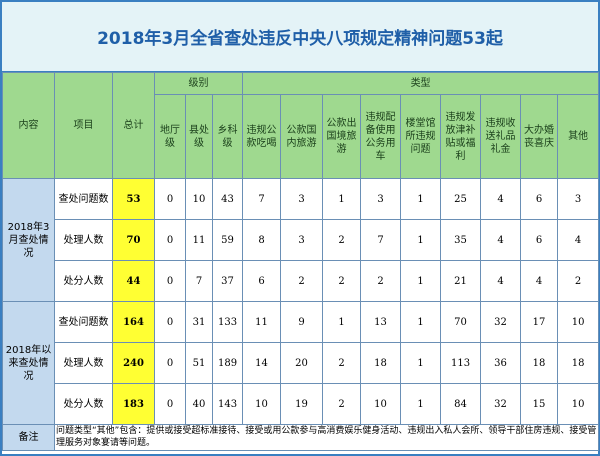 The width and height of the screenshot is (600, 456). Describe the element at coordinates (199, 136) in the screenshot. I see `table-cell: 县处级` at that location.